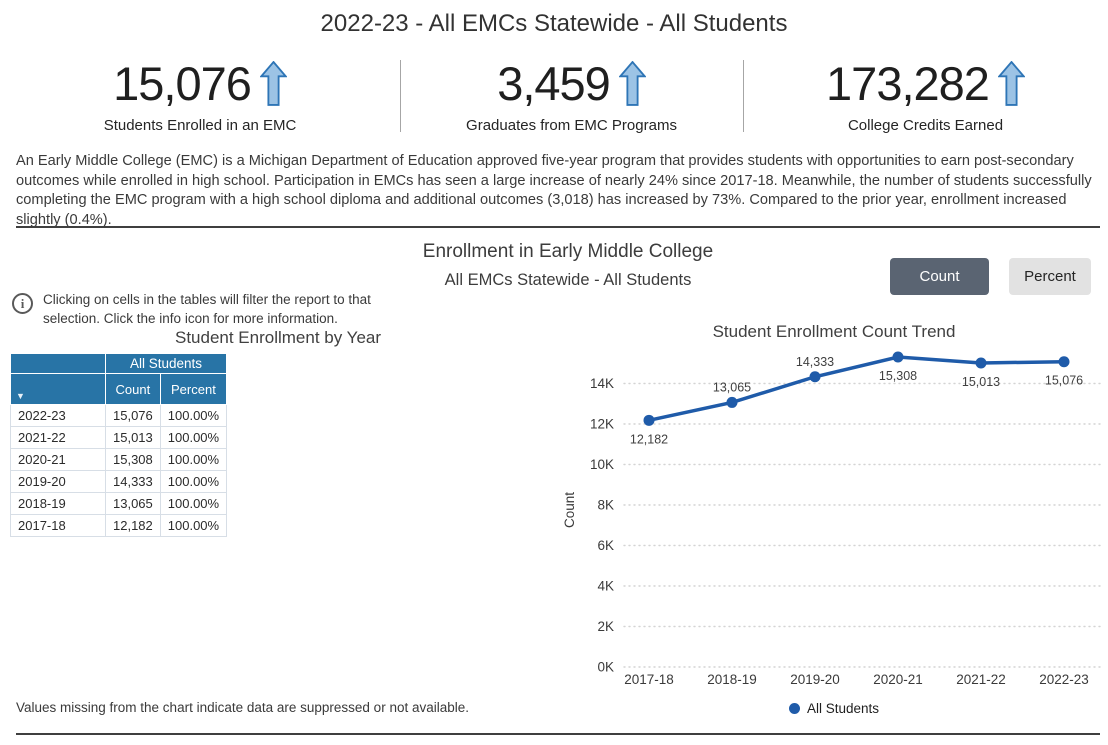  Describe the element at coordinates (133, 389) in the screenshot. I see `column-header-count: Count` at that location.